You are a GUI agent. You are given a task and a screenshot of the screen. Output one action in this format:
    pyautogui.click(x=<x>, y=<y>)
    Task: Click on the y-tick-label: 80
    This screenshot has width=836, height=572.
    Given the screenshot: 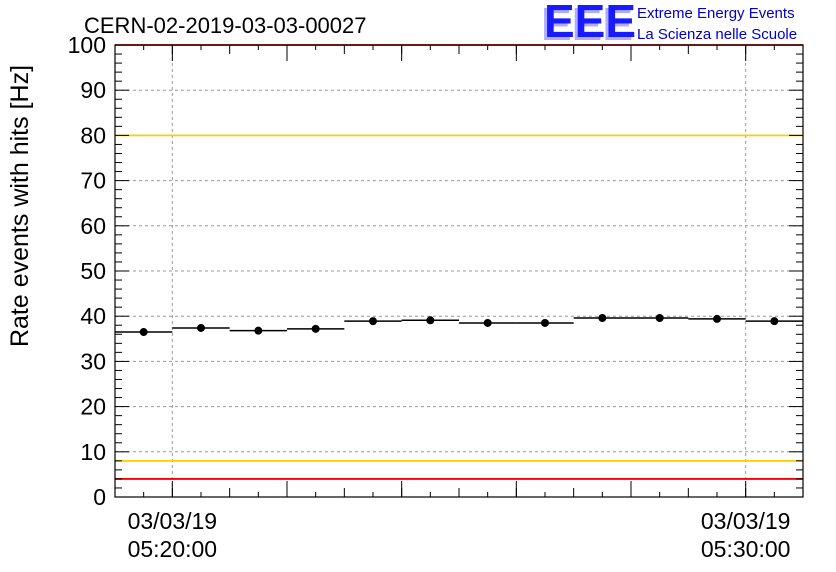 What is the action you would take?
    pyautogui.click(x=93, y=135)
    